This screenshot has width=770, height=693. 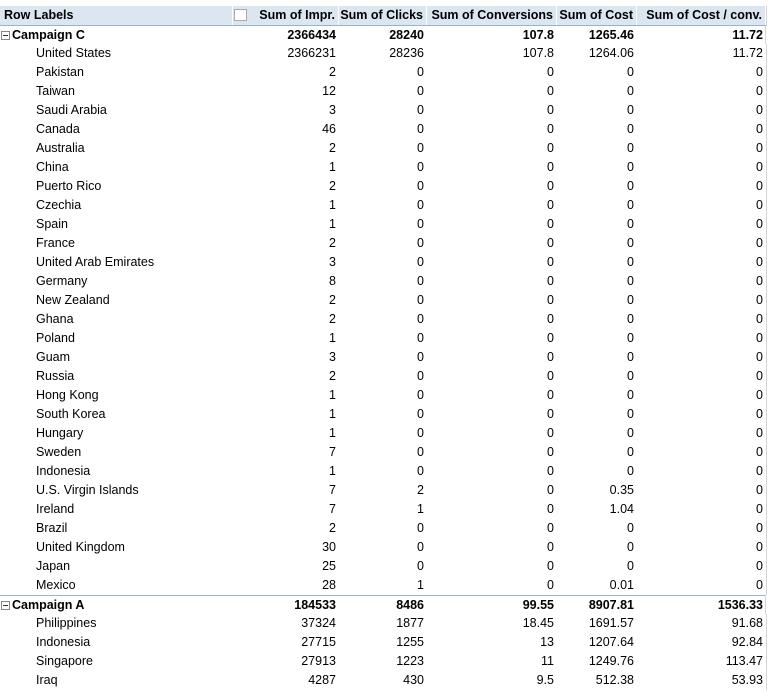 I want to click on cell-text: 13, so click(x=547, y=642).